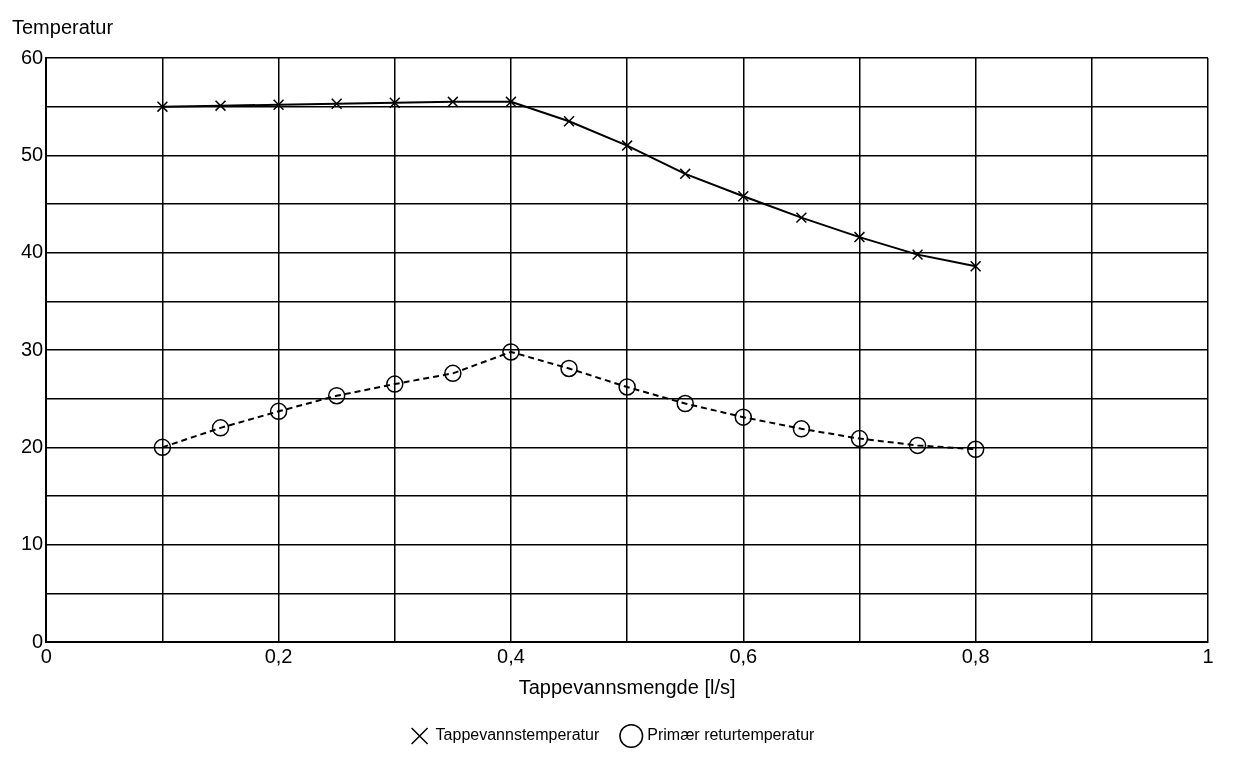 Image resolution: width=1240 pixels, height=774 pixels. I want to click on y-axis-title: Temperatur, so click(63, 26).